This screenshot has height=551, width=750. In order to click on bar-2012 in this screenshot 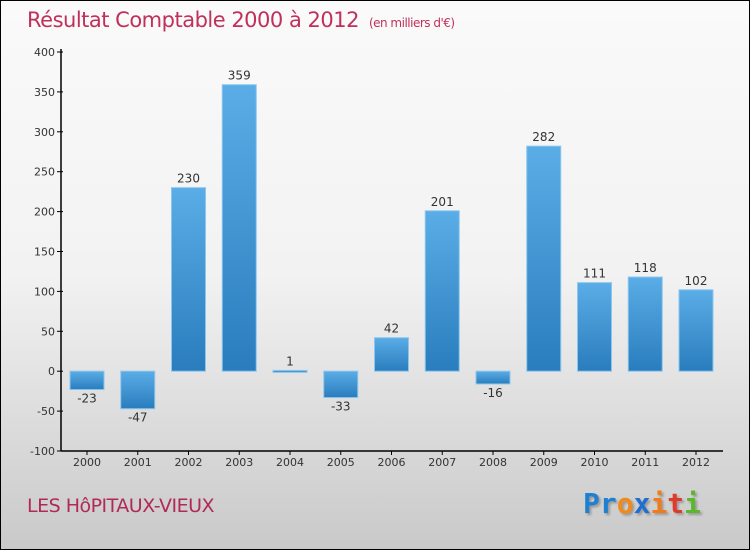, I will do `click(696, 330)`.